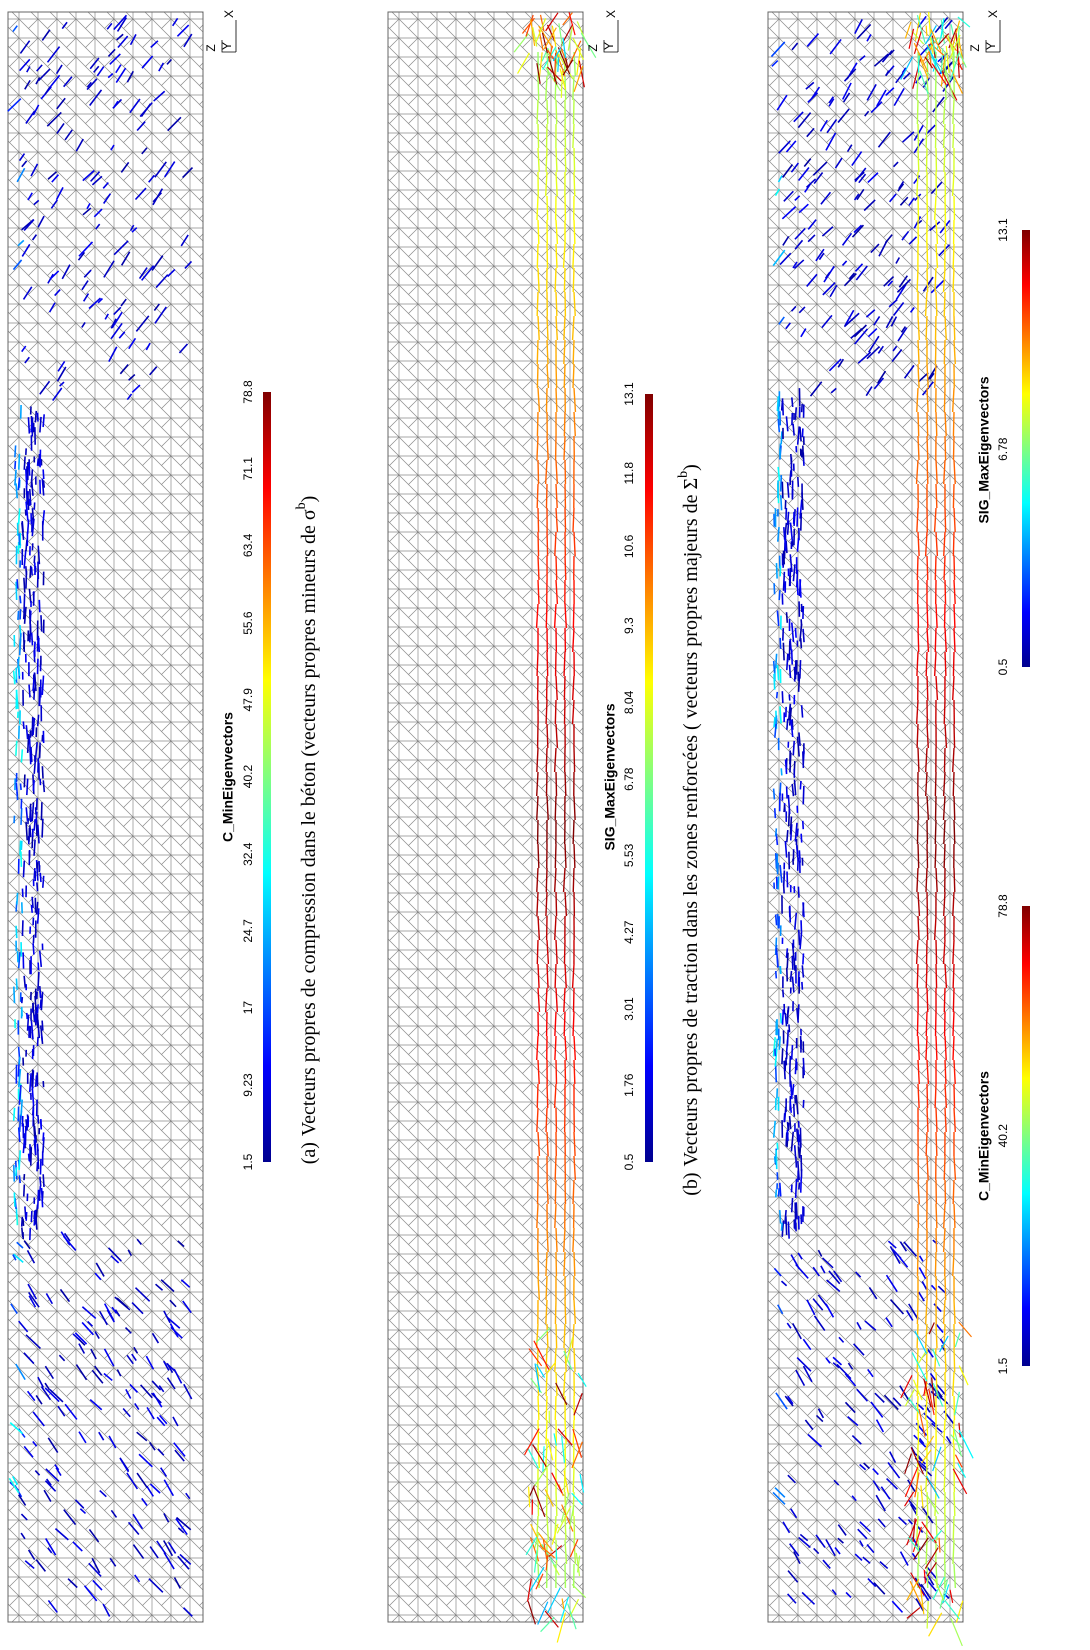 This screenshot has height=1650, width=1090. I want to click on colorbar-tick: 9.23, so click(248, 1085).